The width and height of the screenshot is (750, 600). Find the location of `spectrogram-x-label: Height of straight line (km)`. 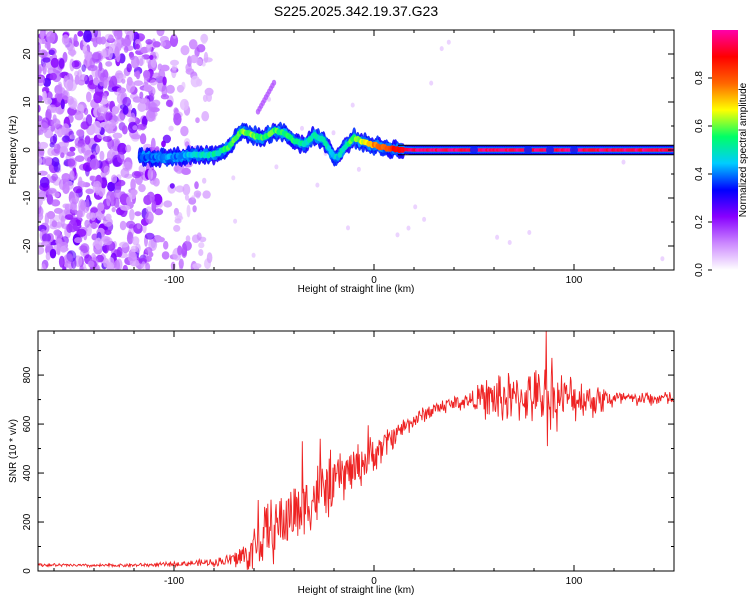

spectrogram-x-label: Height of straight line (km) is located at coordinates (356, 289).